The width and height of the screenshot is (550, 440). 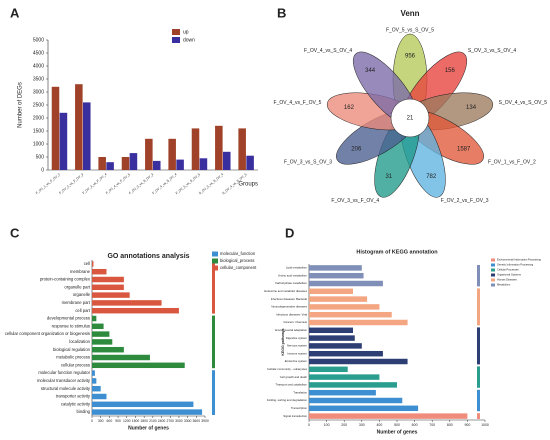 I want to click on x-tick-label: 0, so click(x=309, y=425).